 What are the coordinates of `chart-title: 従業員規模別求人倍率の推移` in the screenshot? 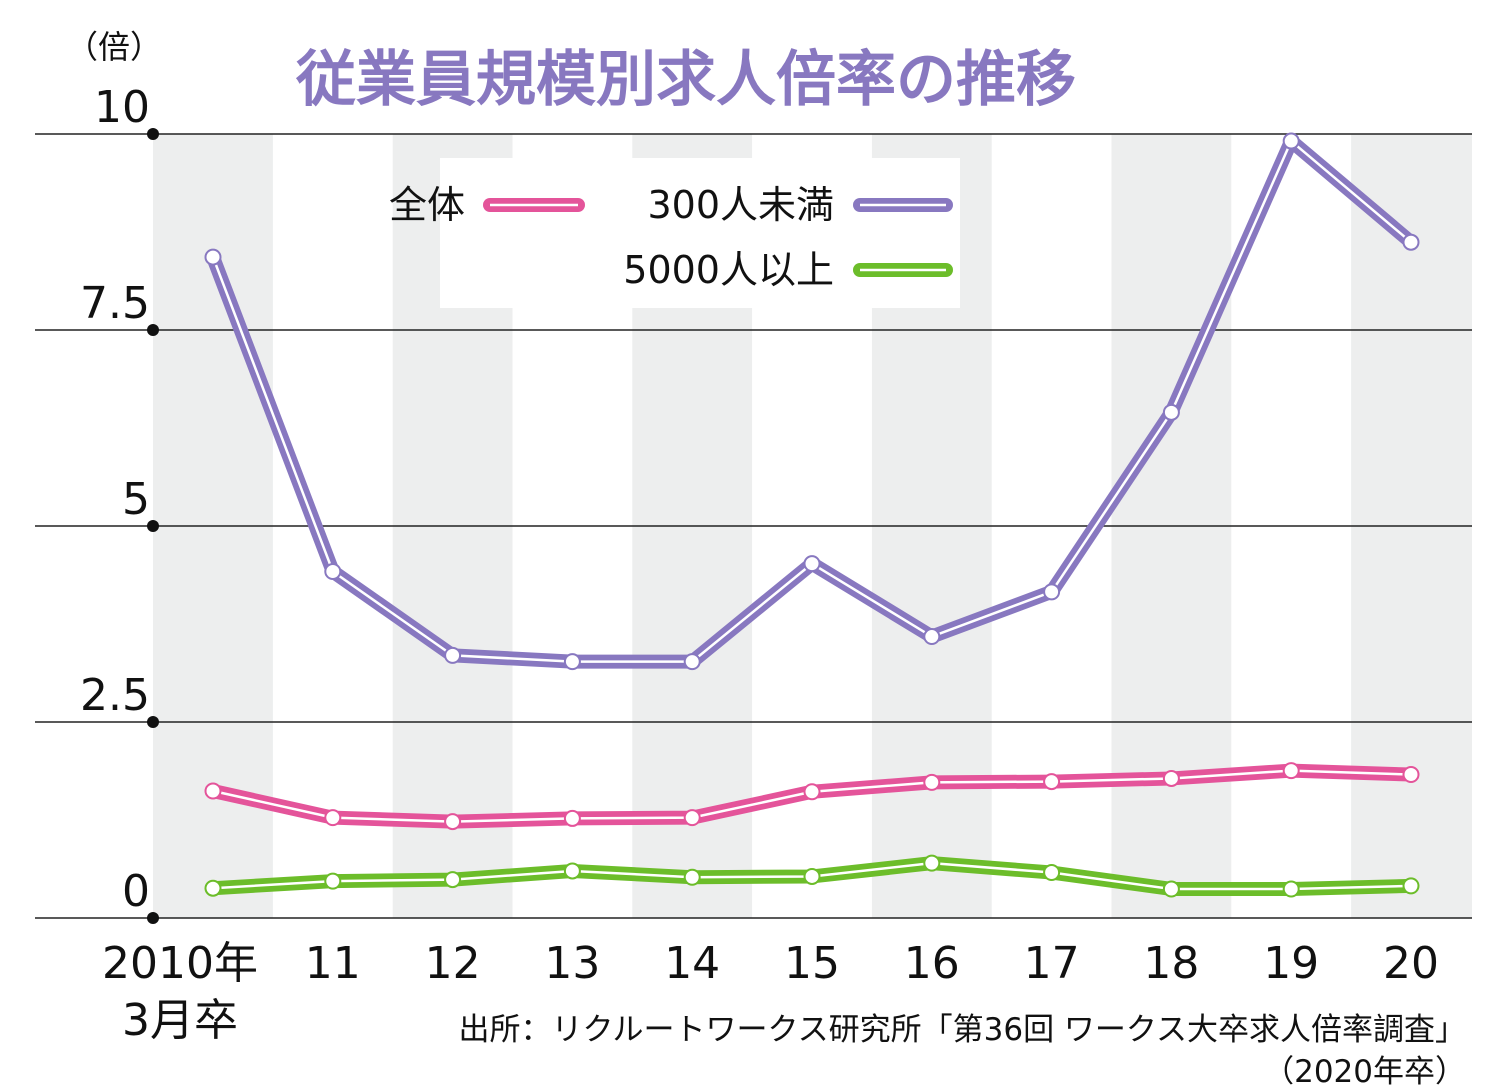 It's located at (685, 80).